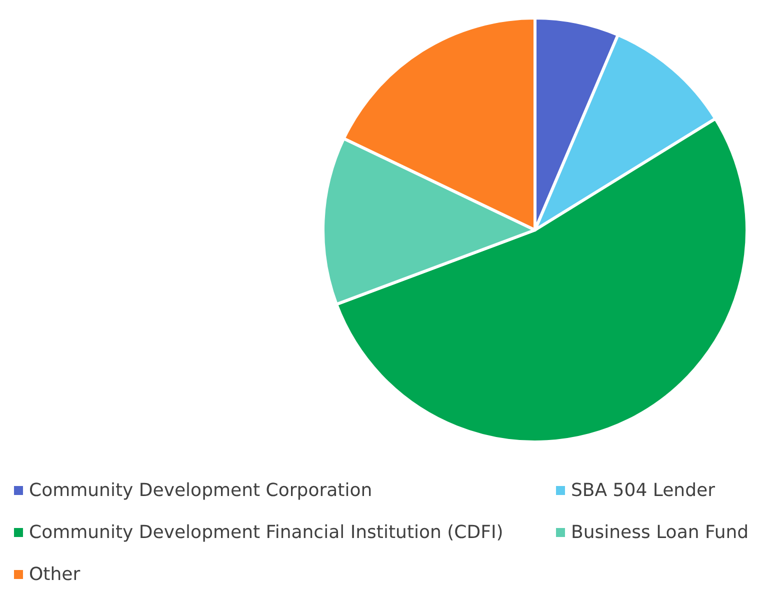  I want to click on legend-label: SBA 504 Lender, so click(643, 490).